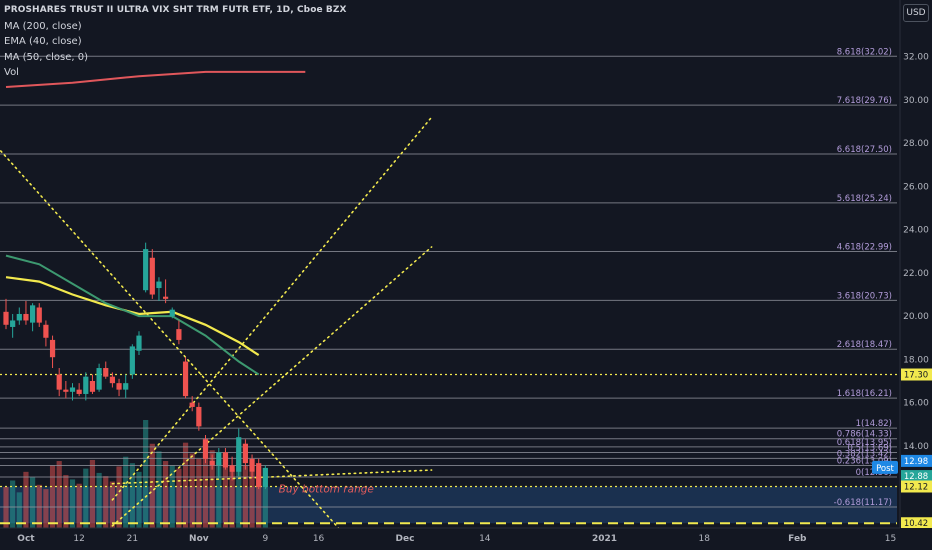 This screenshot has width=932, height=550. I want to click on x-tick-label: Feb, so click(797, 539).